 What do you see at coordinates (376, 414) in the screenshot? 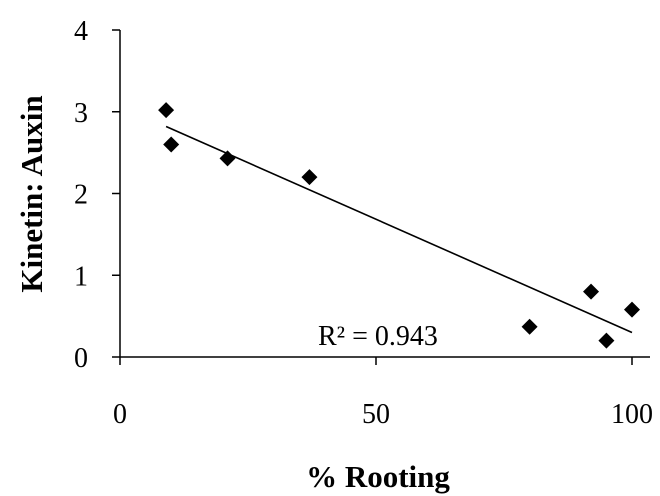
I see `x-tick-label: 50` at bounding box center [376, 414].